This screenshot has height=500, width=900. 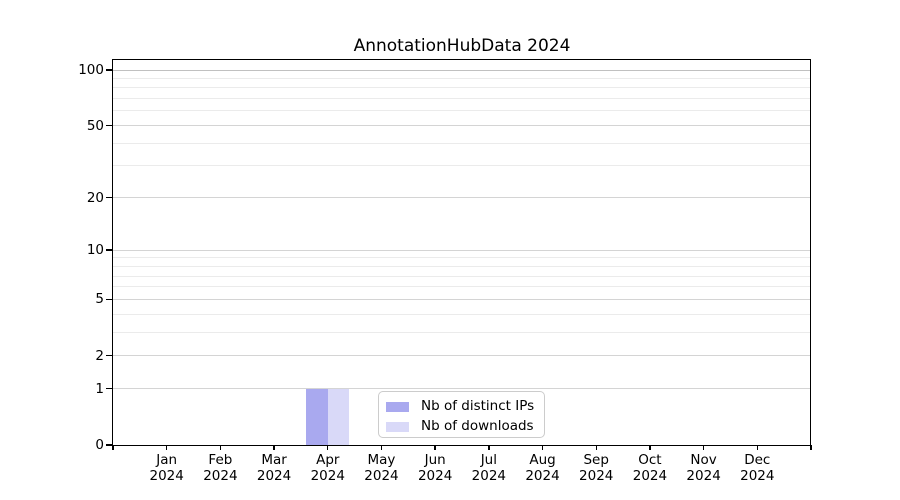 I want to click on x-tick-label: Jan 2024, so click(x=166, y=468).